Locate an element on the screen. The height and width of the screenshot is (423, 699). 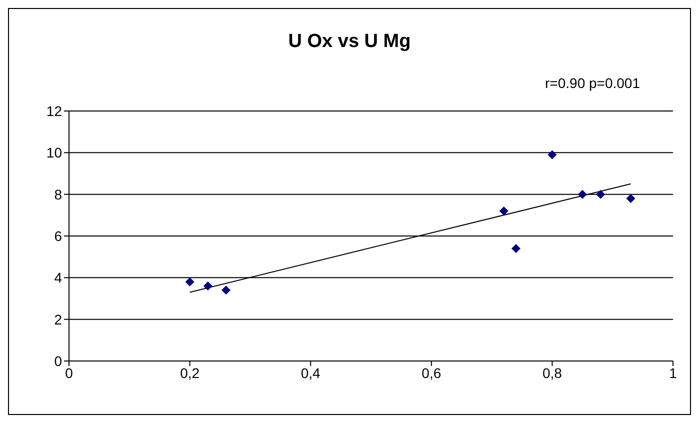
x-tick-label: 0,8 is located at coordinates (552, 372).